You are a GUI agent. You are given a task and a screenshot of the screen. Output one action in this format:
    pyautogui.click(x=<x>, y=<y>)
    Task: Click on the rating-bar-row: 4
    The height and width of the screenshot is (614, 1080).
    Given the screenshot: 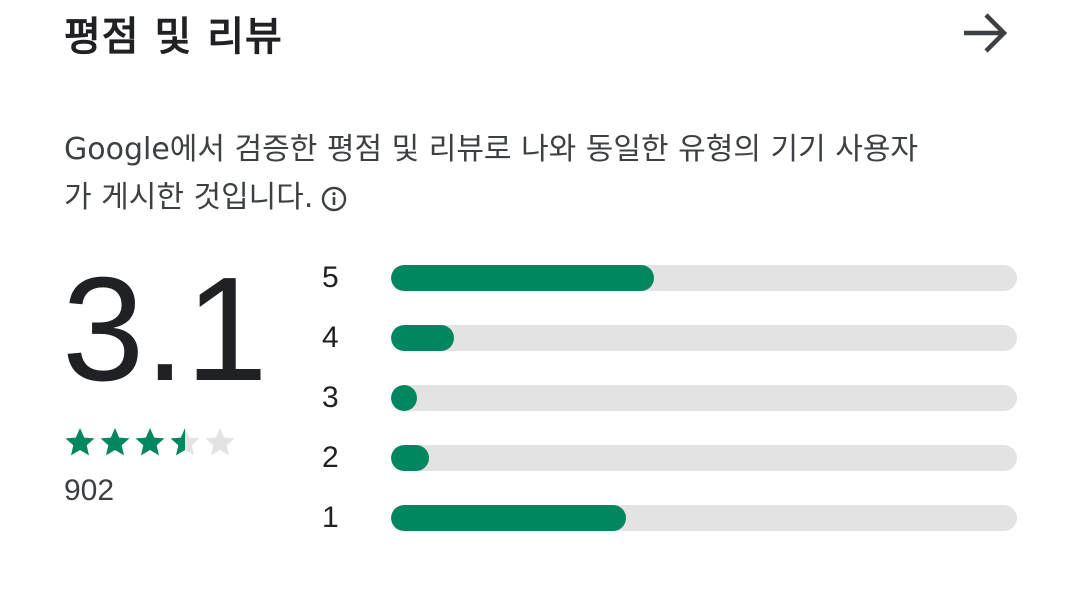 What is the action you would take?
    pyautogui.click(x=672, y=338)
    